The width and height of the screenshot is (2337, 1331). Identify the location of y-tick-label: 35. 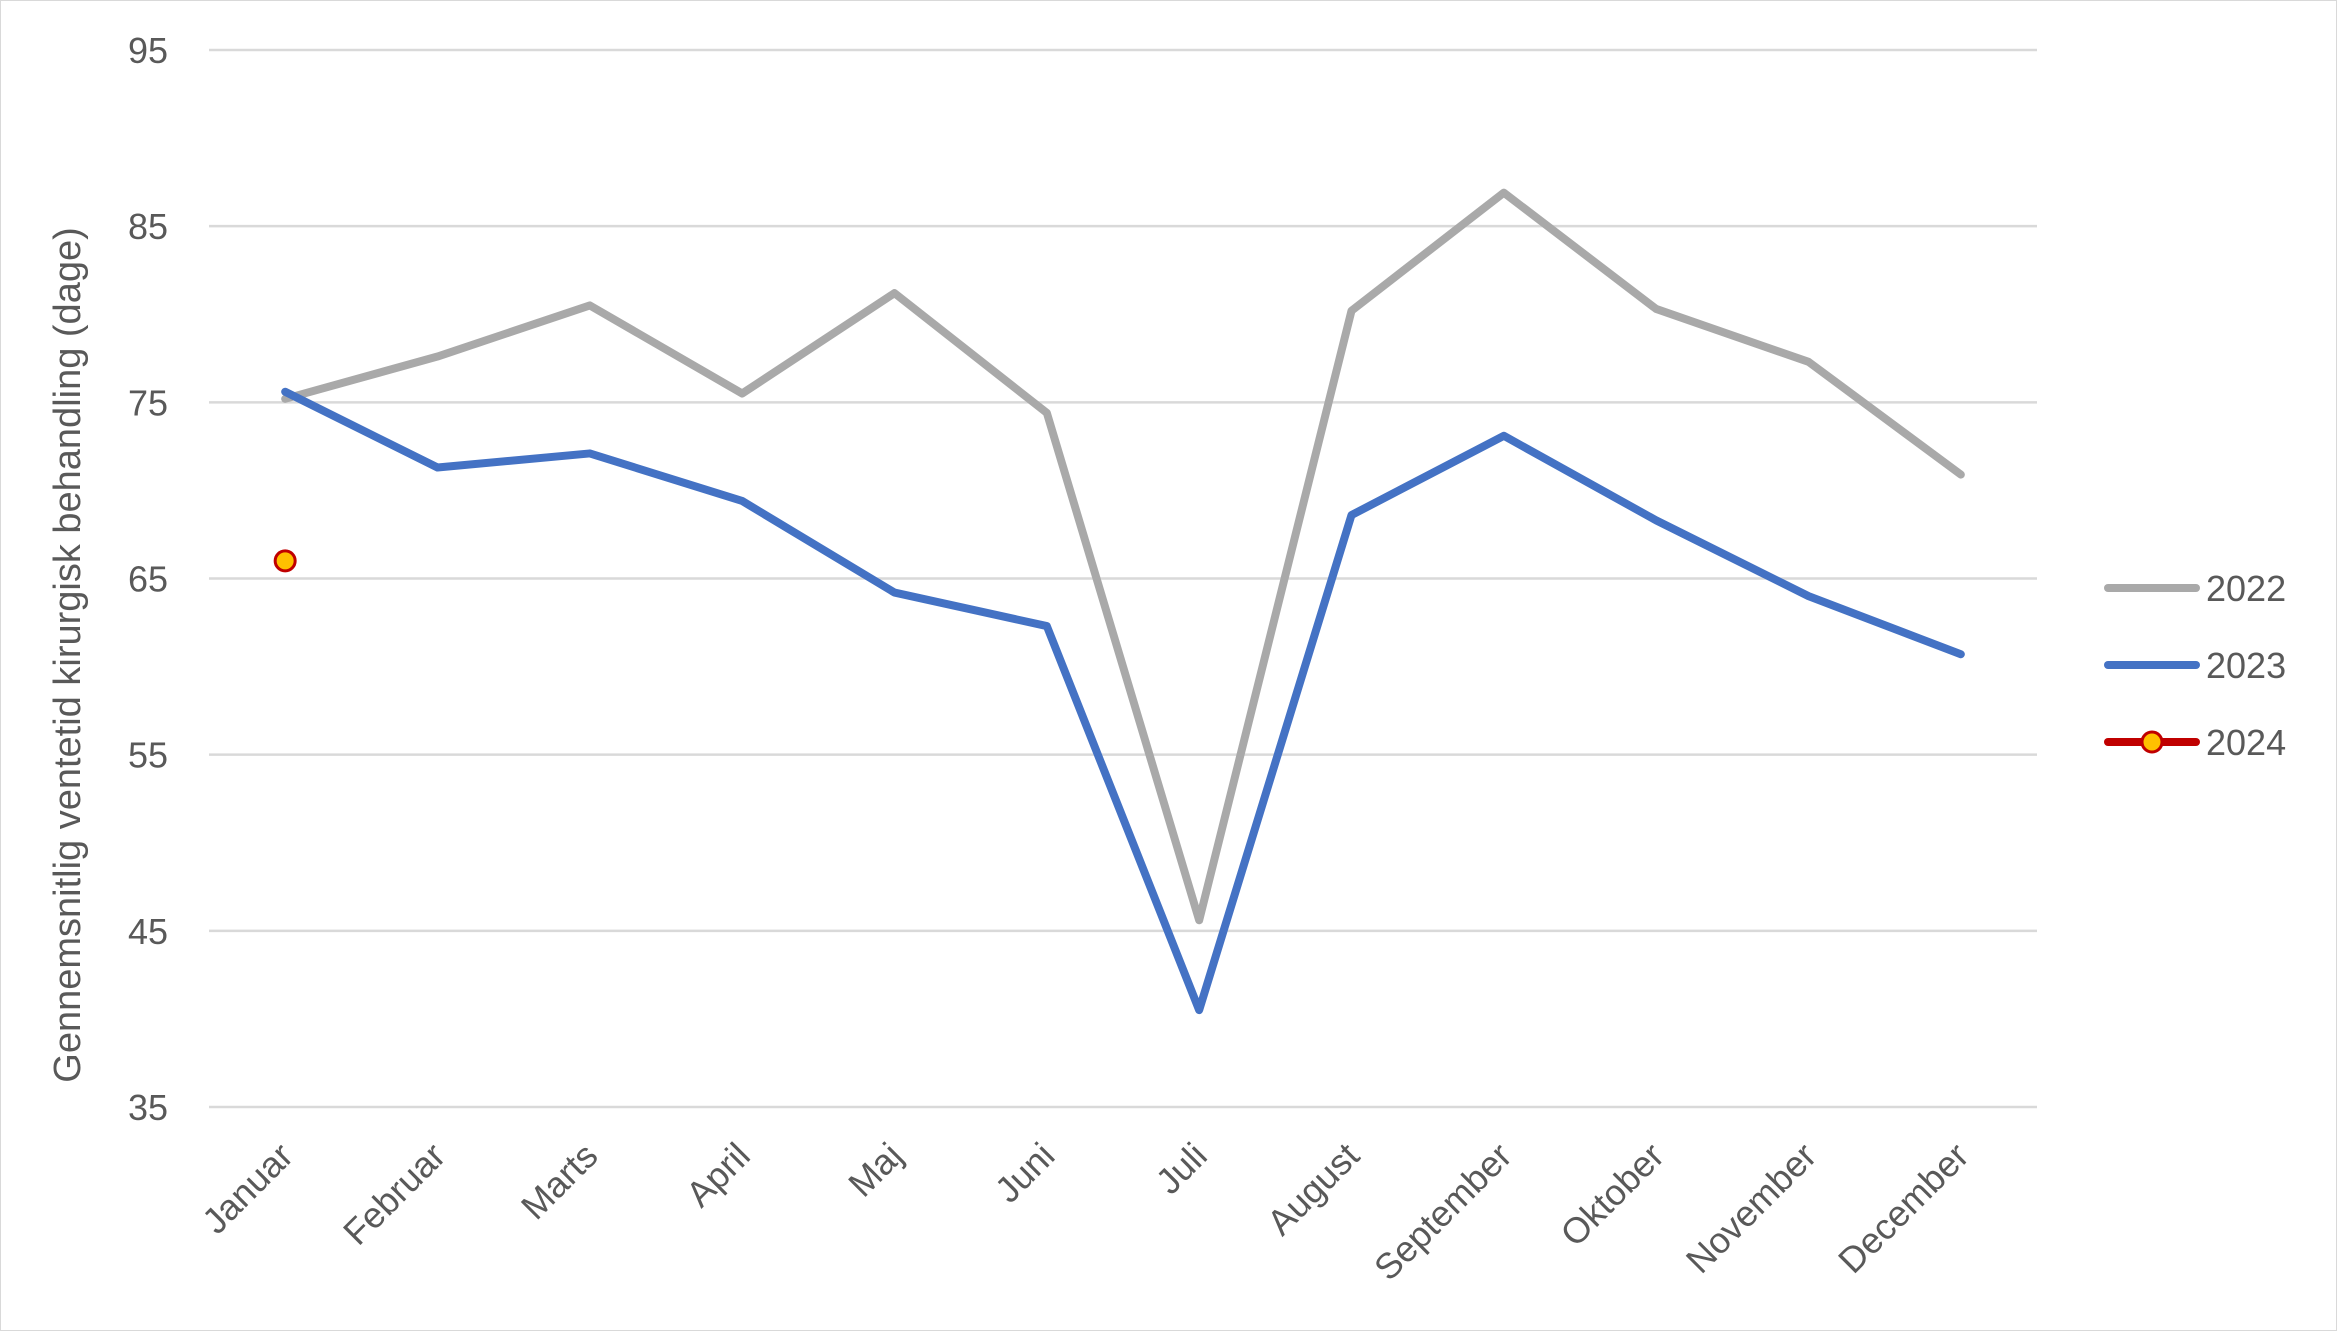
(148, 1107).